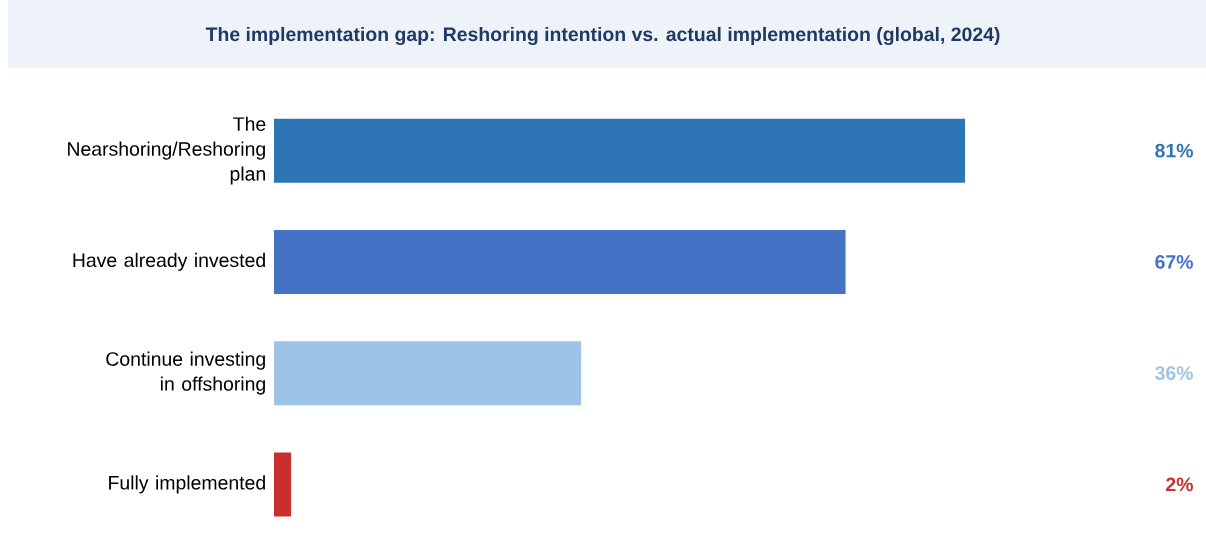  I want to click on y-tick-label: The Nearshoring/Reshoring plan, so click(167, 150).